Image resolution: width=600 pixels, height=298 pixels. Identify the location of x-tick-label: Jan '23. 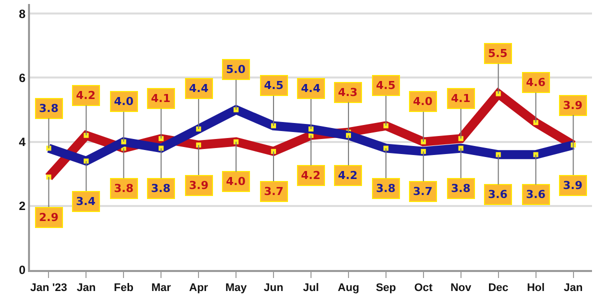
(49, 288).